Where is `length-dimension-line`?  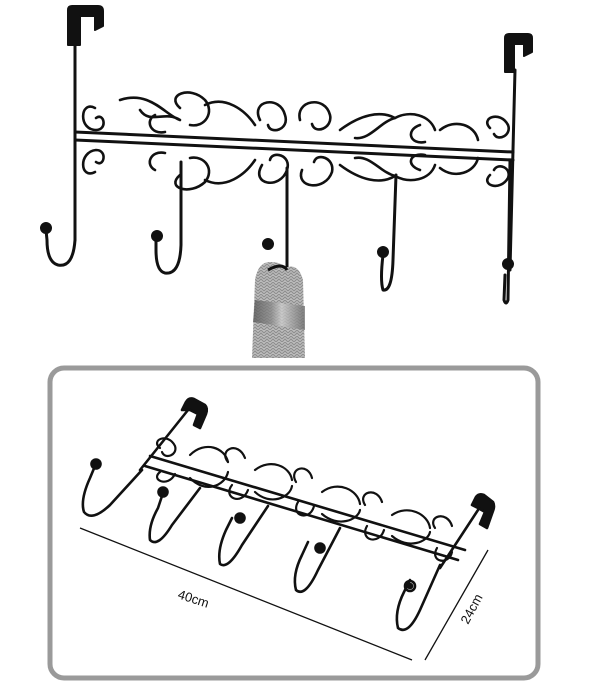
length-dimension-line is located at coordinates (246, 594).